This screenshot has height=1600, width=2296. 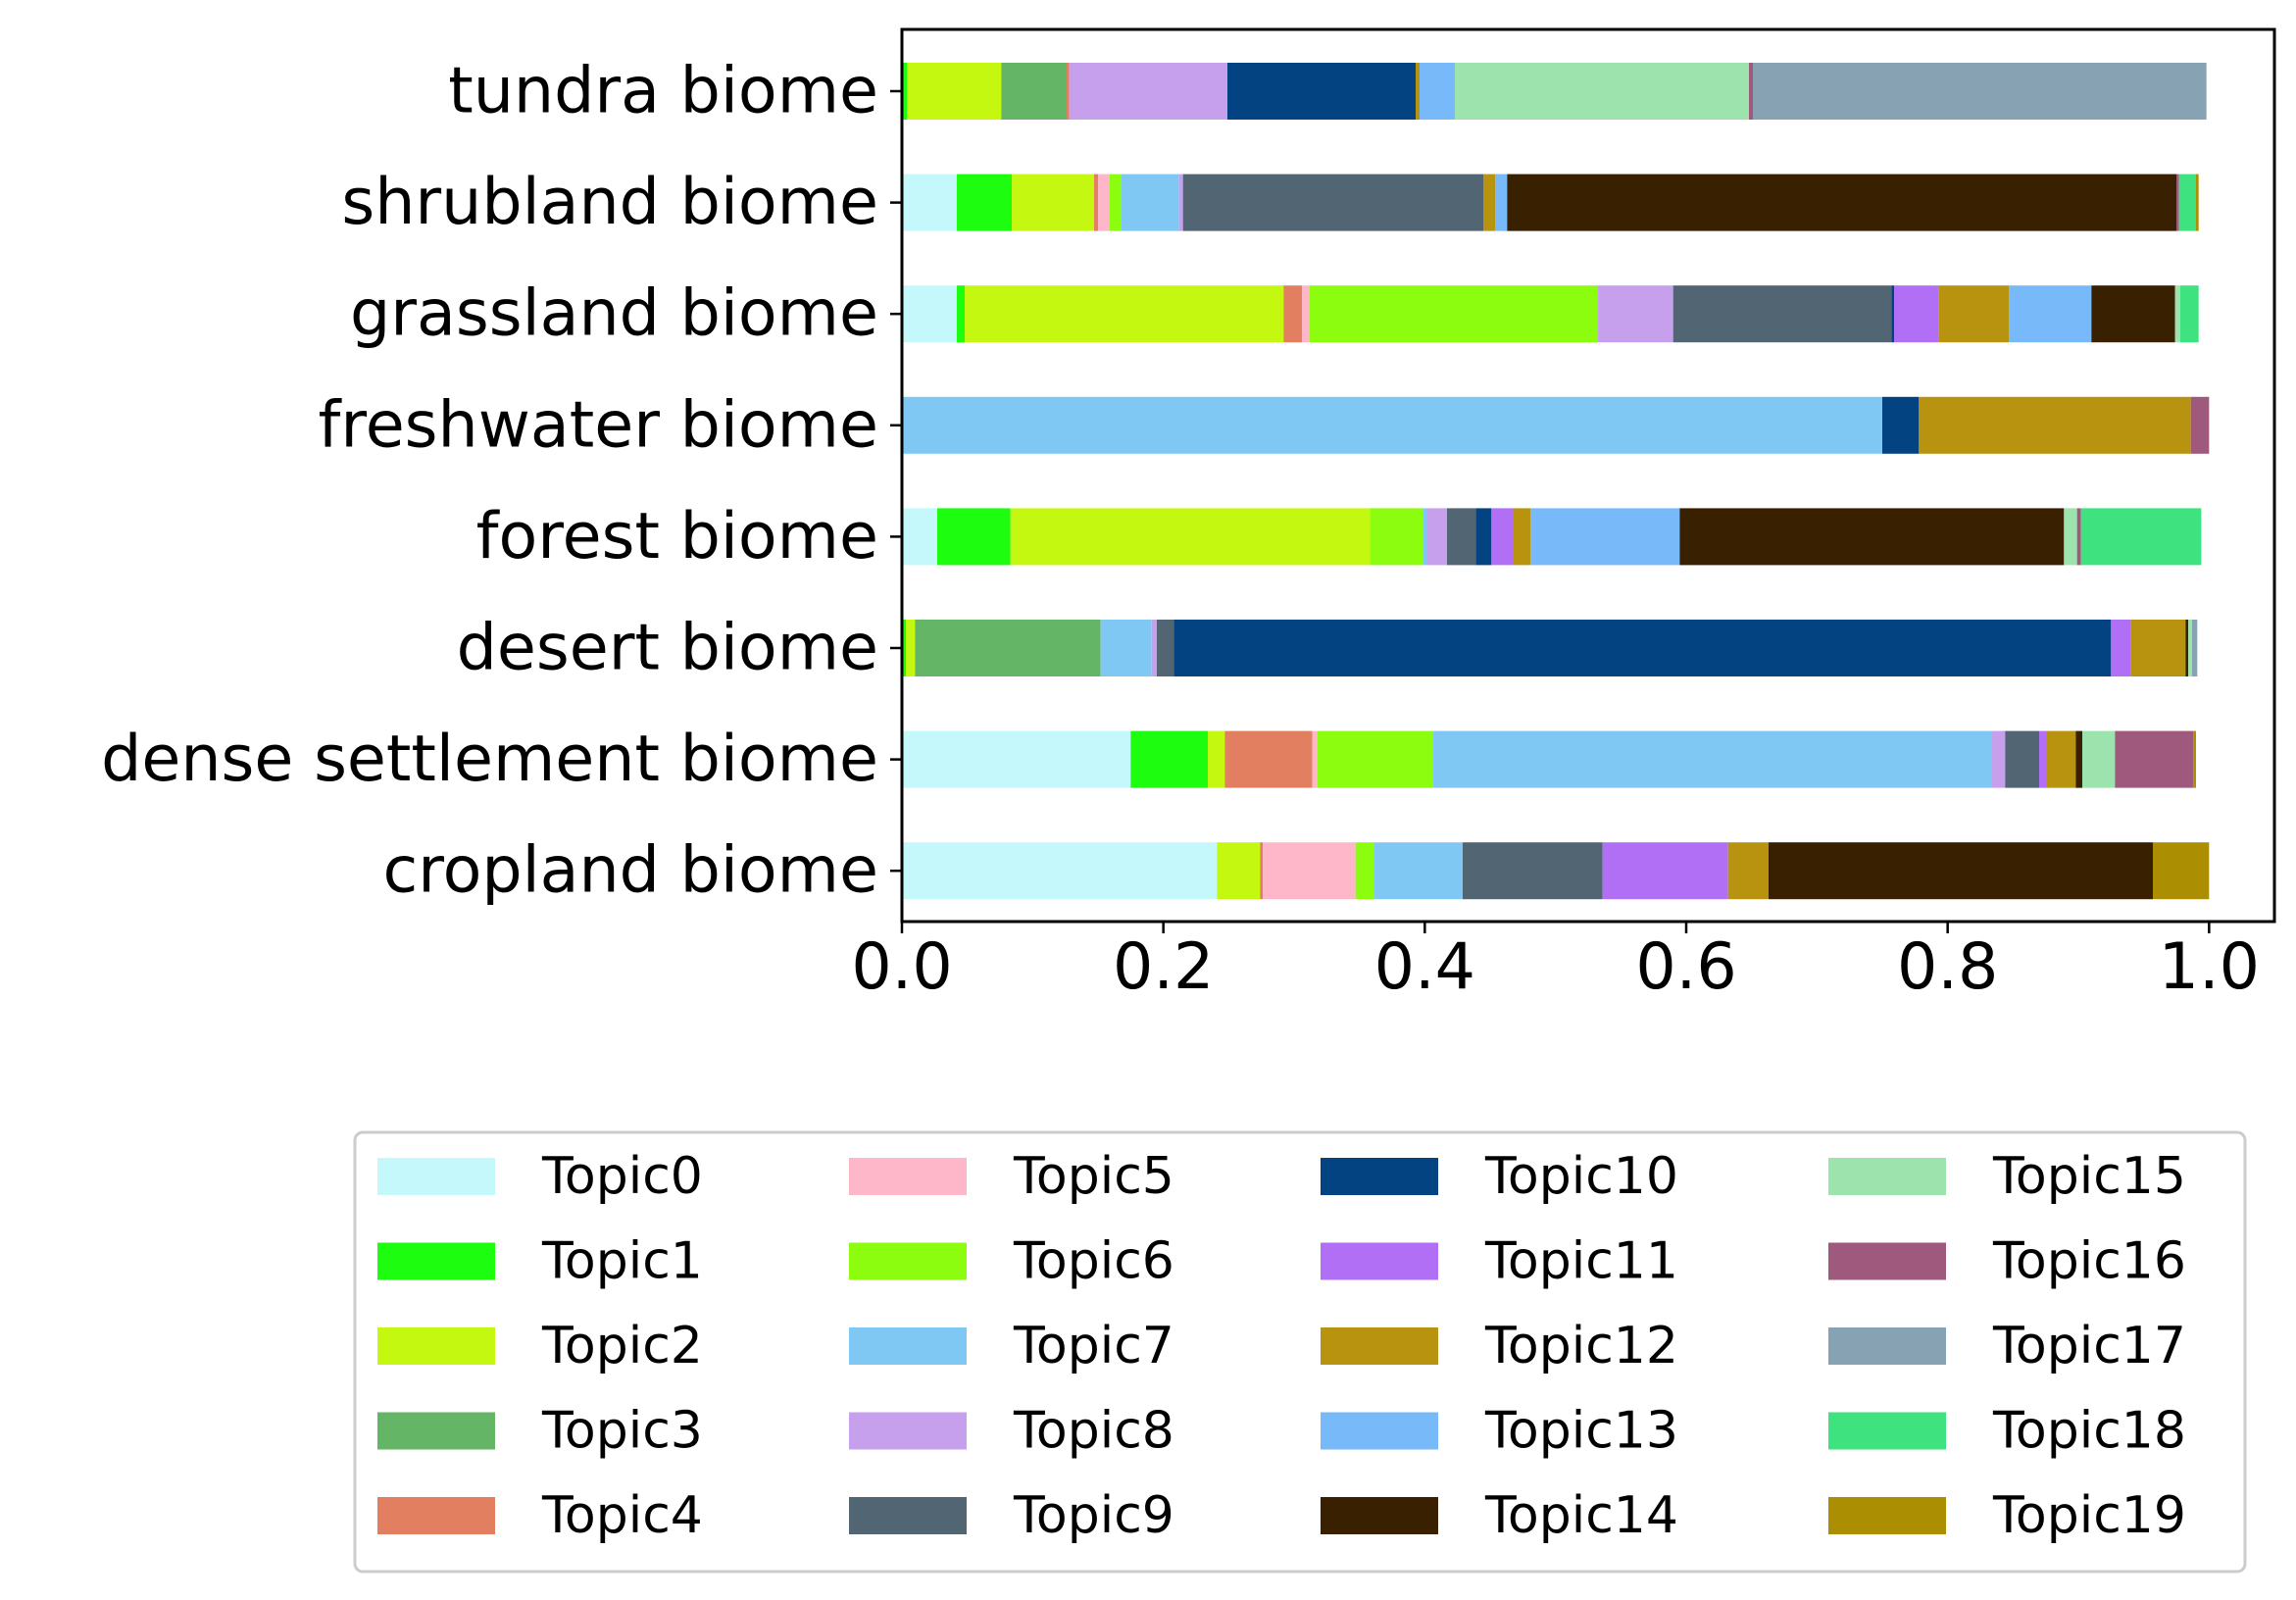 What do you see at coordinates (901, 967) in the screenshot?
I see `x-tick-label: 0.0` at bounding box center [901, 967].